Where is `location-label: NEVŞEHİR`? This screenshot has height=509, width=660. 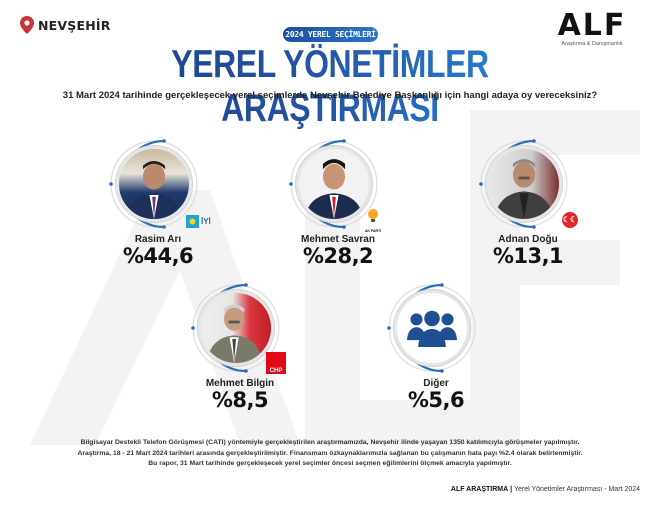 location-label: NEVŞEHİR is located at coordinates (65, 25).